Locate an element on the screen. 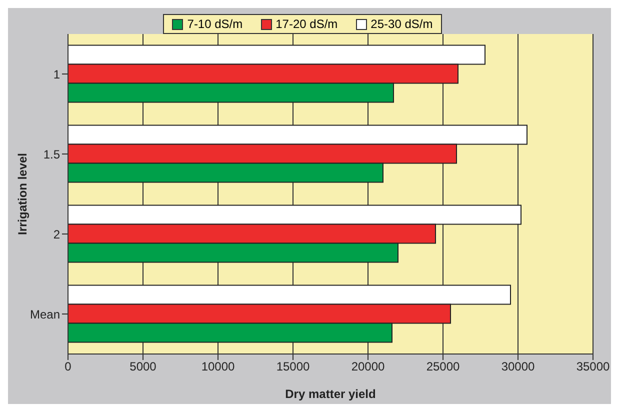 The height and width of the screenshot is (412, 619). x-axis-title: Dry matter yield is located at coordinates (330, 394).